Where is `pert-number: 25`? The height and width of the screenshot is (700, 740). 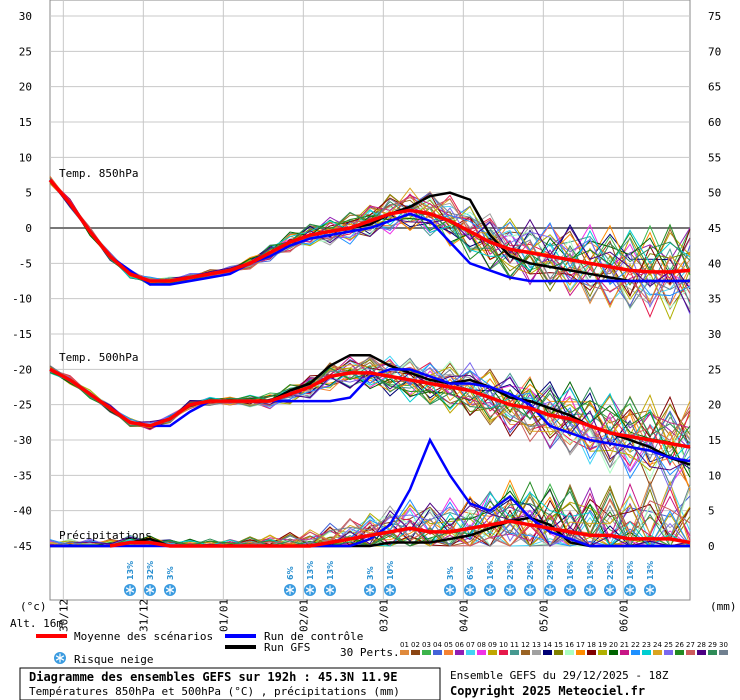 pert-number: 25 is located at coordinates (668, 645).